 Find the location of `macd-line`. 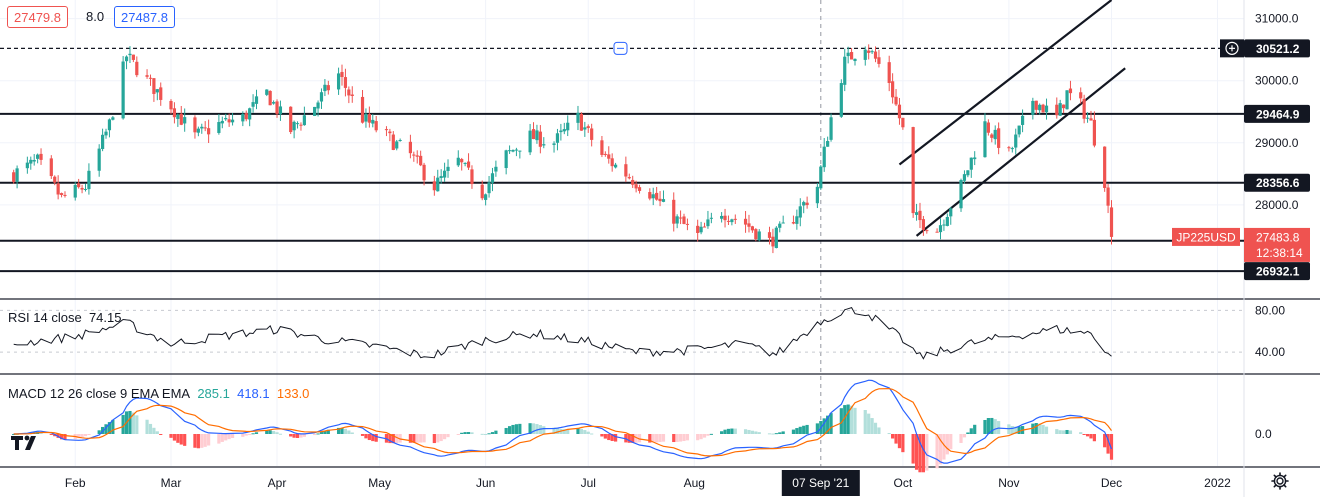

macd-line is located at coordinates (563, 421).